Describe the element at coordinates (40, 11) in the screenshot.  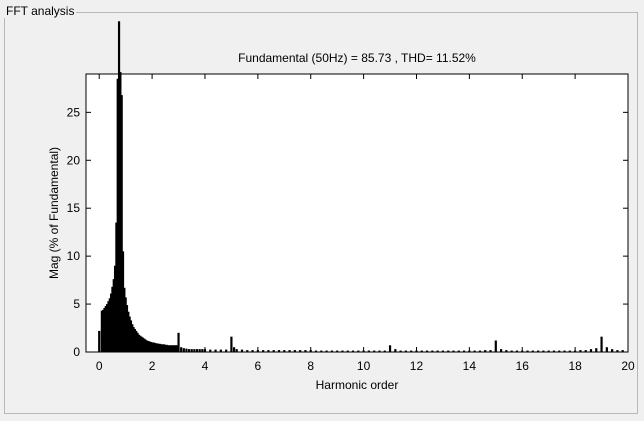
I see `panel-title: FFT analysis` at that location.